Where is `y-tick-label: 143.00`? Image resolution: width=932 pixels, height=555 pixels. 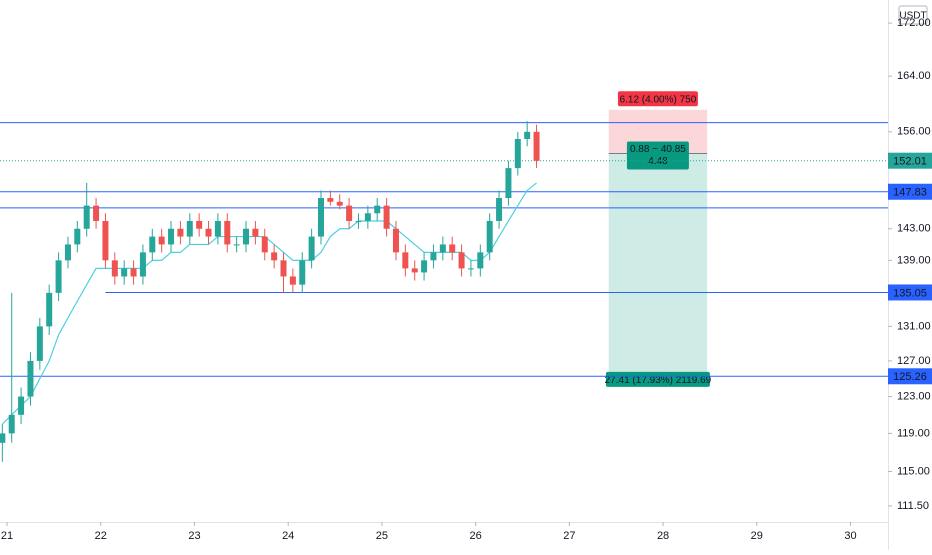
y-tick-label: 143.00 is located at coordinates (914, 229).